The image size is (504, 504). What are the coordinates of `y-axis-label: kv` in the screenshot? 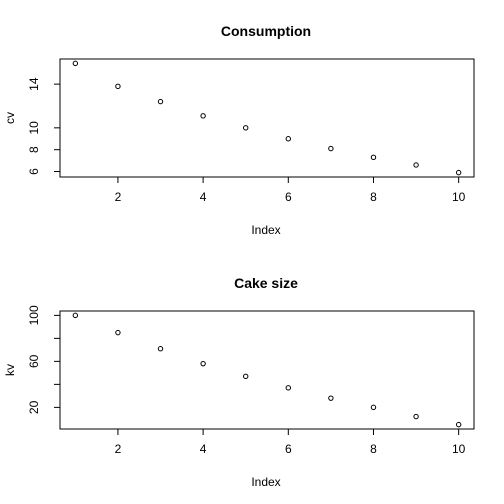 It's located at (10, 370).